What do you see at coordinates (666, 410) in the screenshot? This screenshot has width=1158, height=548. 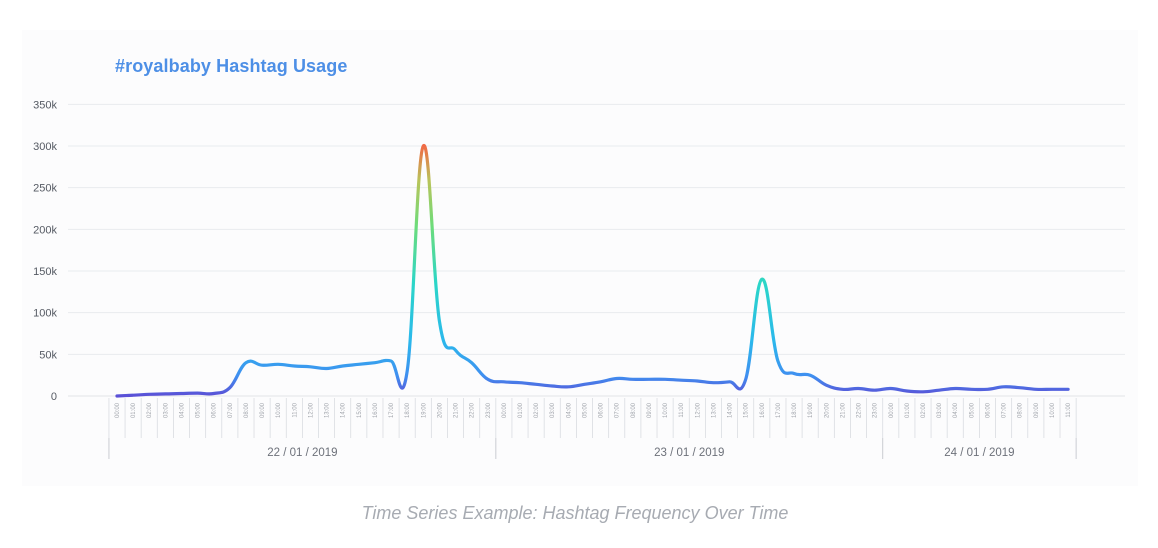 I see `x-tick-label: 10:00` at bounding box center [666, 410].